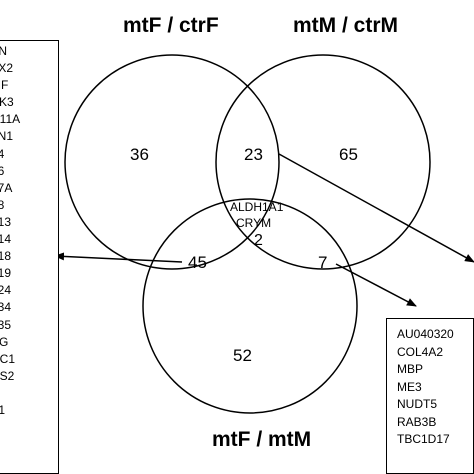  Describe the element at coordinates (22, 171) in the screenshot. I see `gene-item: PL6` at that location.